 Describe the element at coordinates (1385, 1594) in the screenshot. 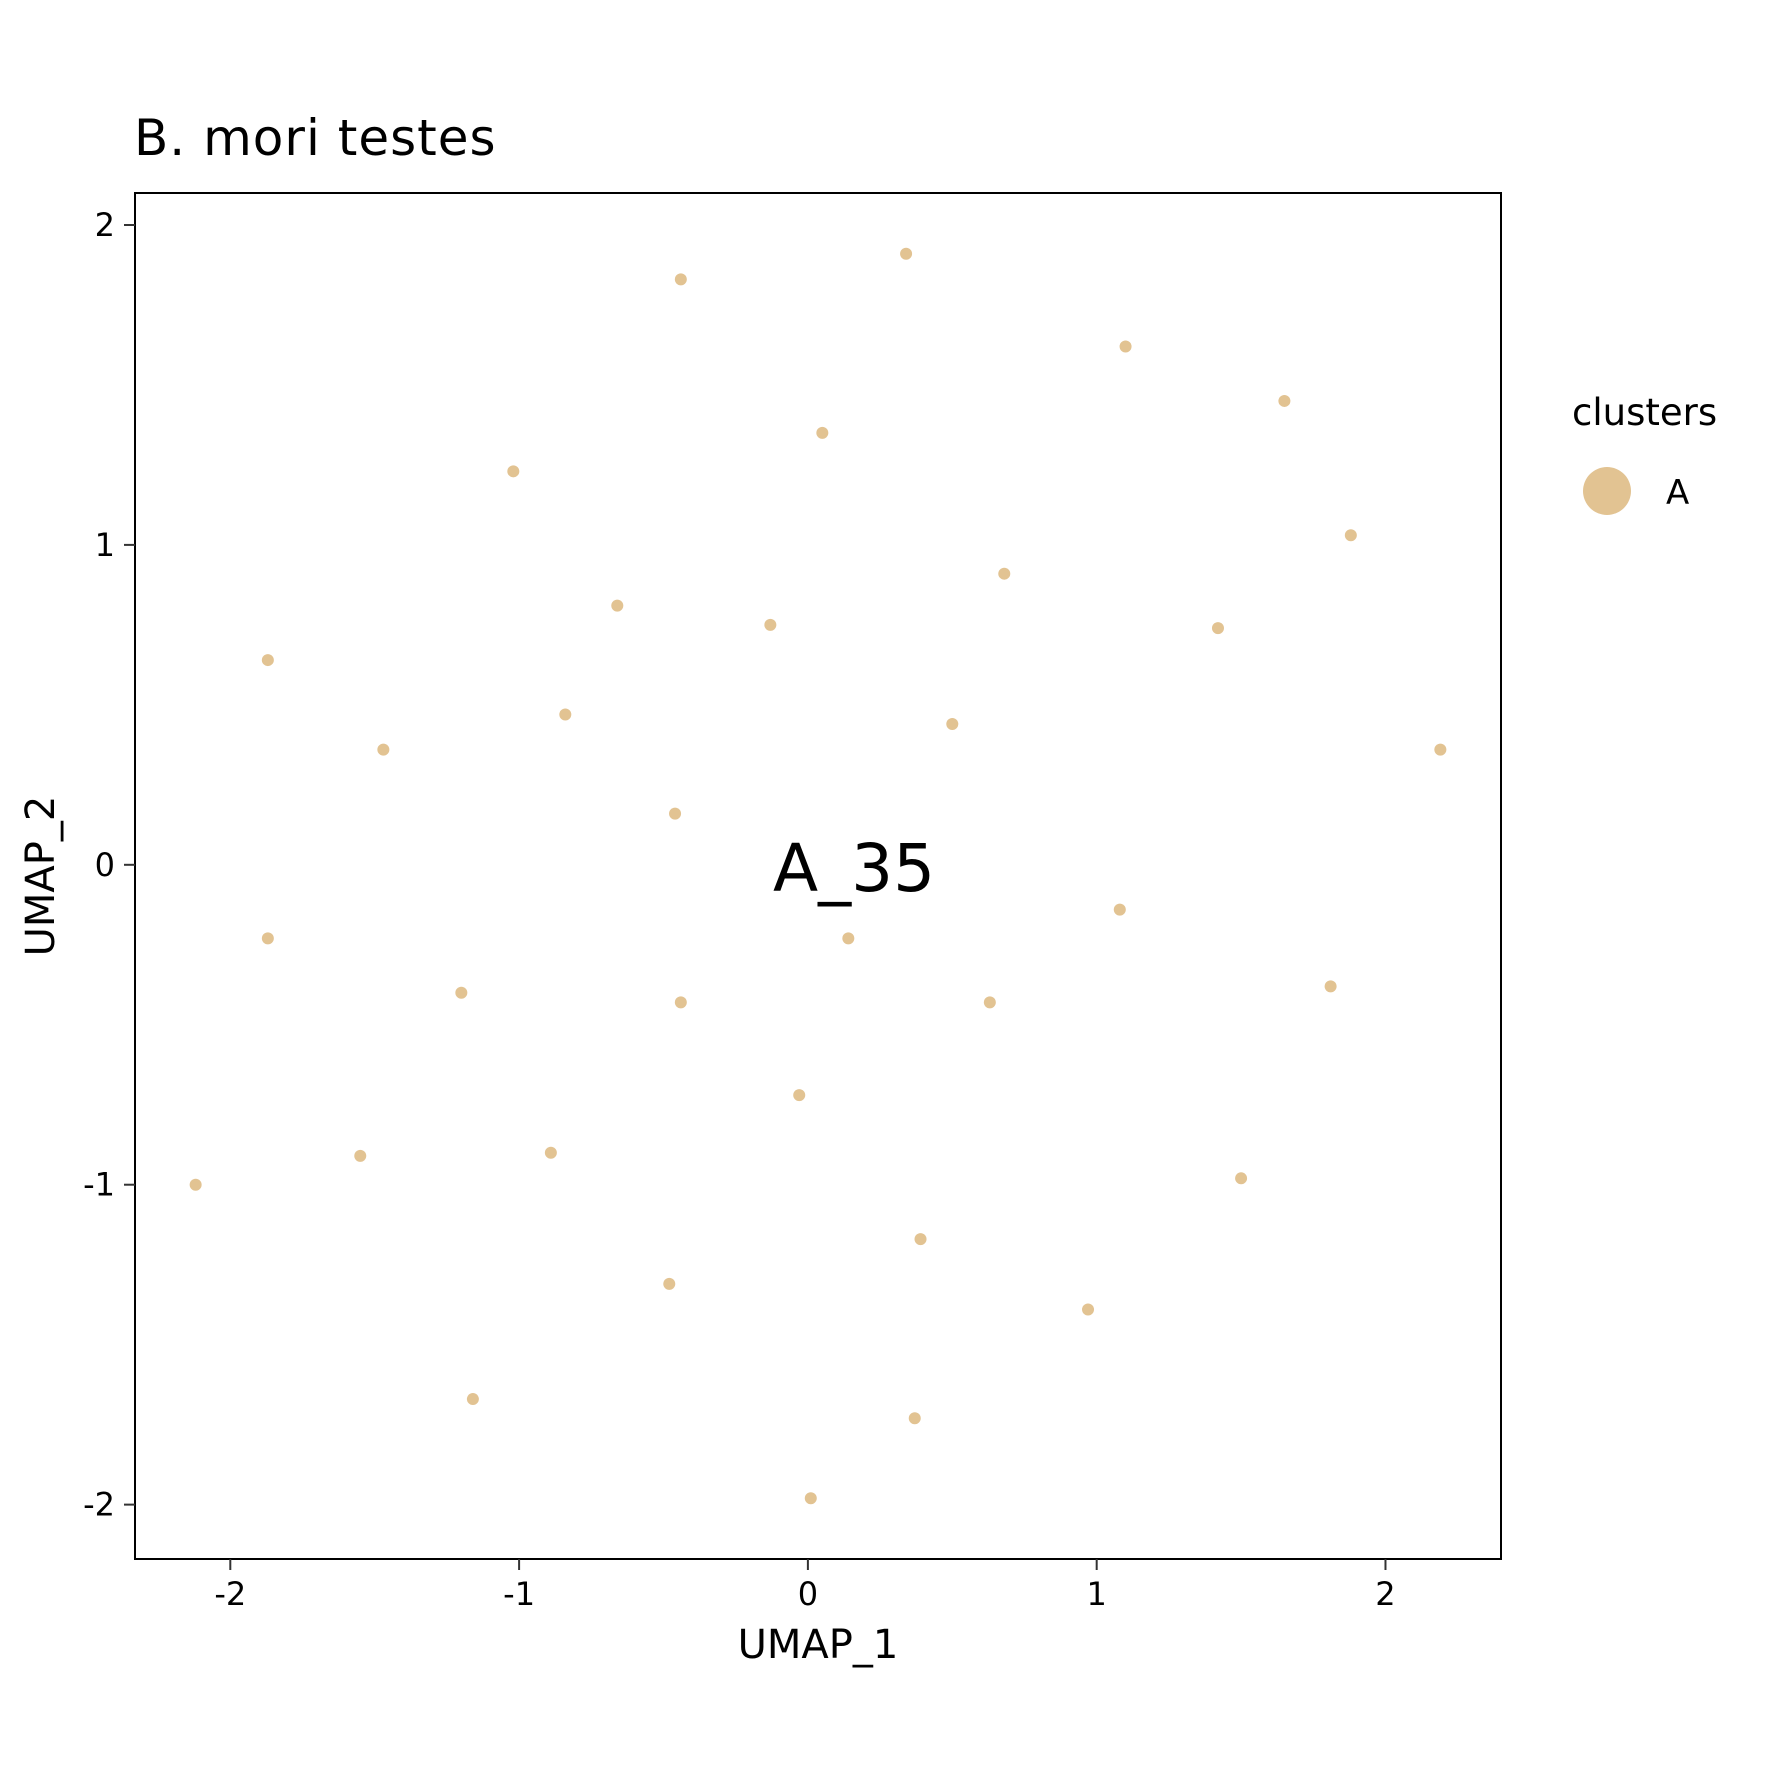

I see `x-tick-label: 2` at that location.